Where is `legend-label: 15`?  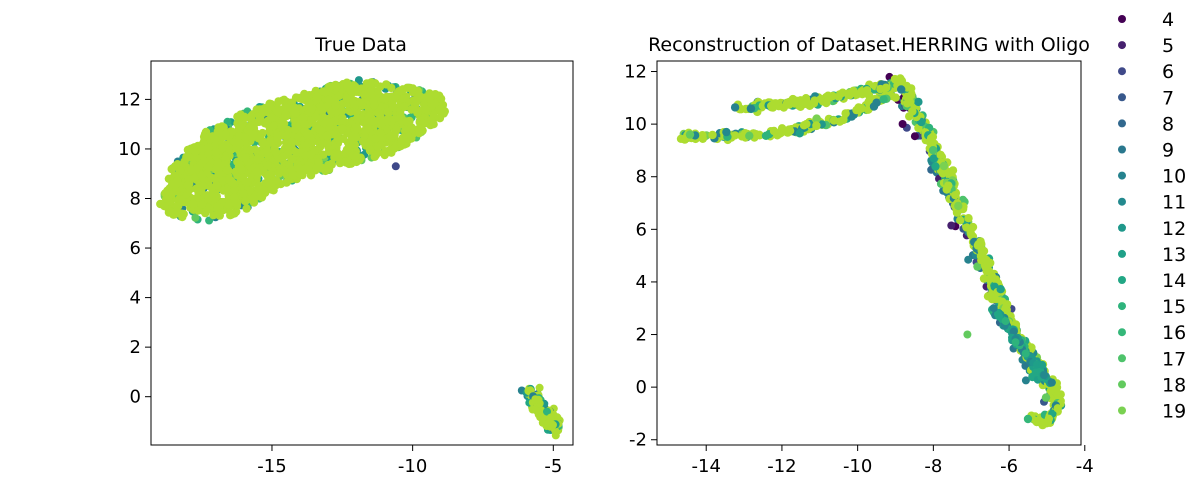
legend-label: 15 is located at coordinates (1174, 307).